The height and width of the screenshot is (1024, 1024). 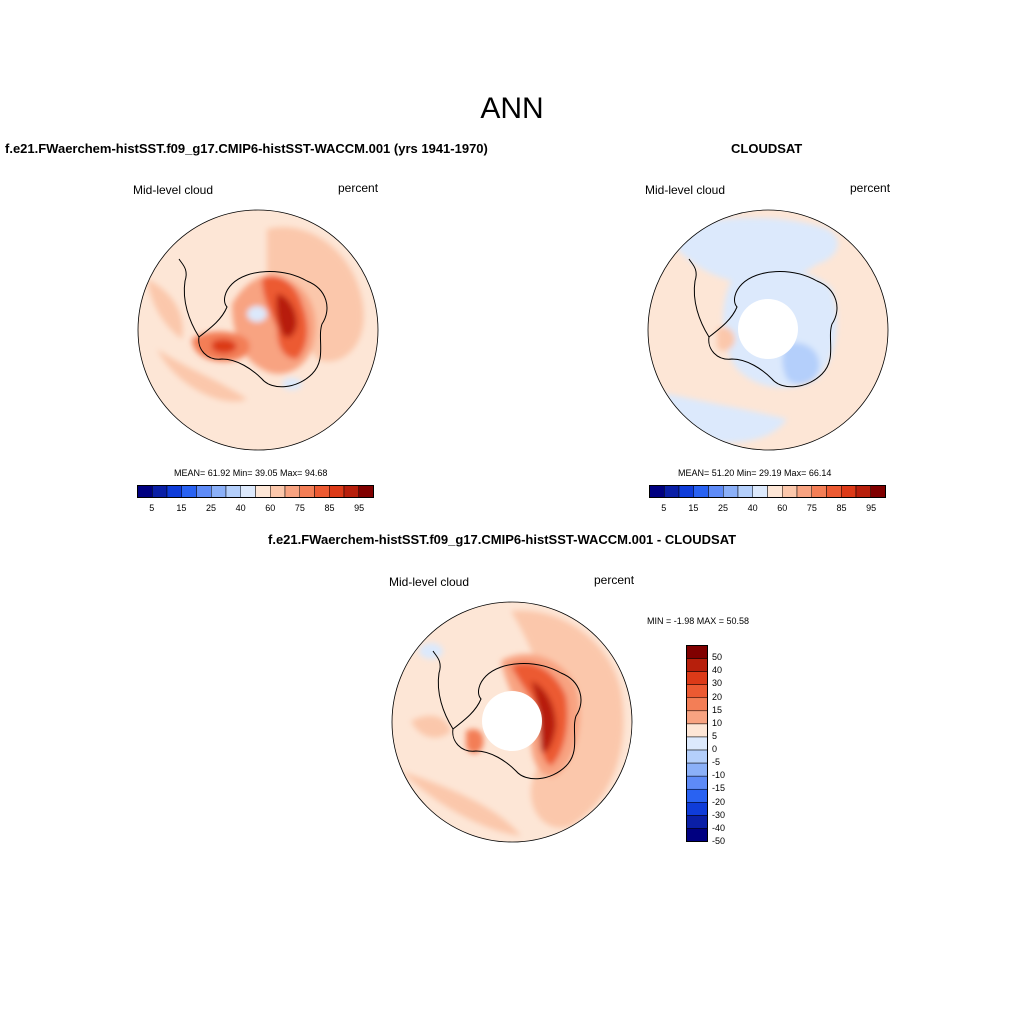 What do you see at coordinates (685, 190) in the screenshot?
I see `obs-variable-label: Mid-level cloud` at bounding box center [685, 190].